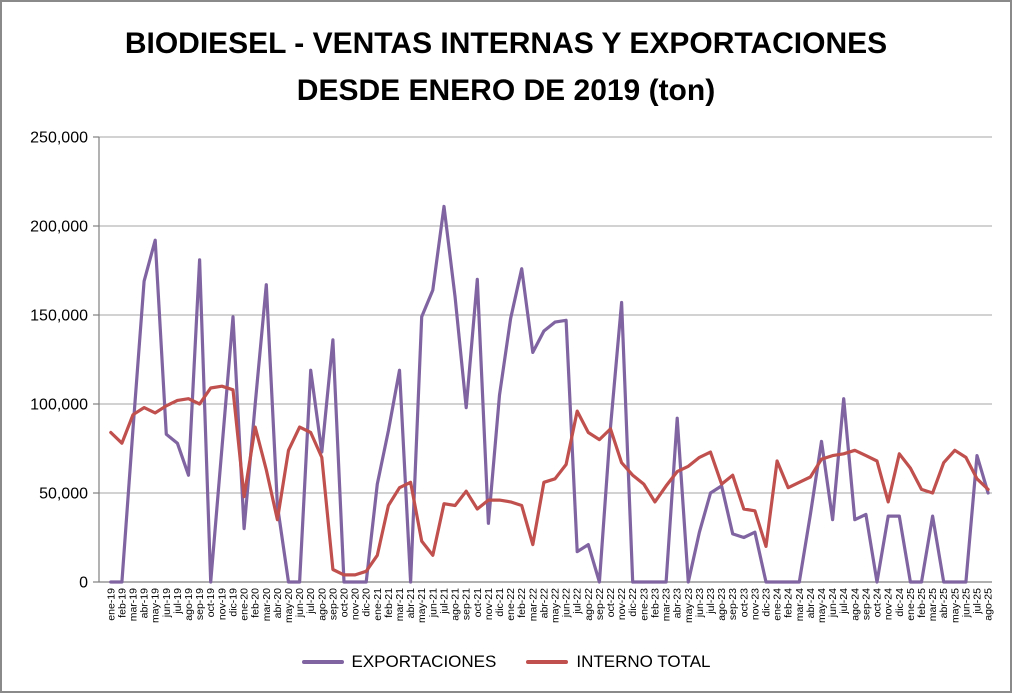 This screenshot has width=1012, height=693. What do you see at coordinates (955, 605) in the screenshot?
I see `svg-text: may-25` at bounding box center [955, 605].